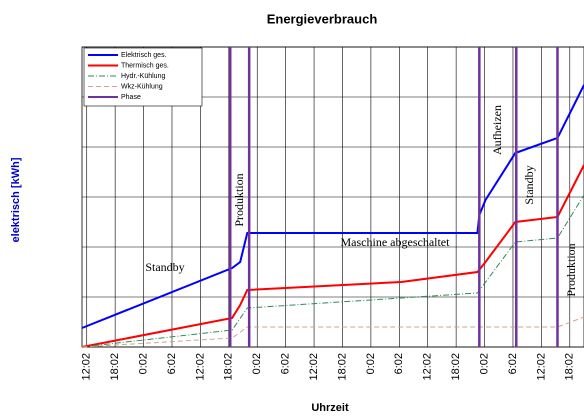  Describe the element at coordinates (16, 199) in the screenshot. I see `y-axis-label: elektrisch [kWh]` at that location.